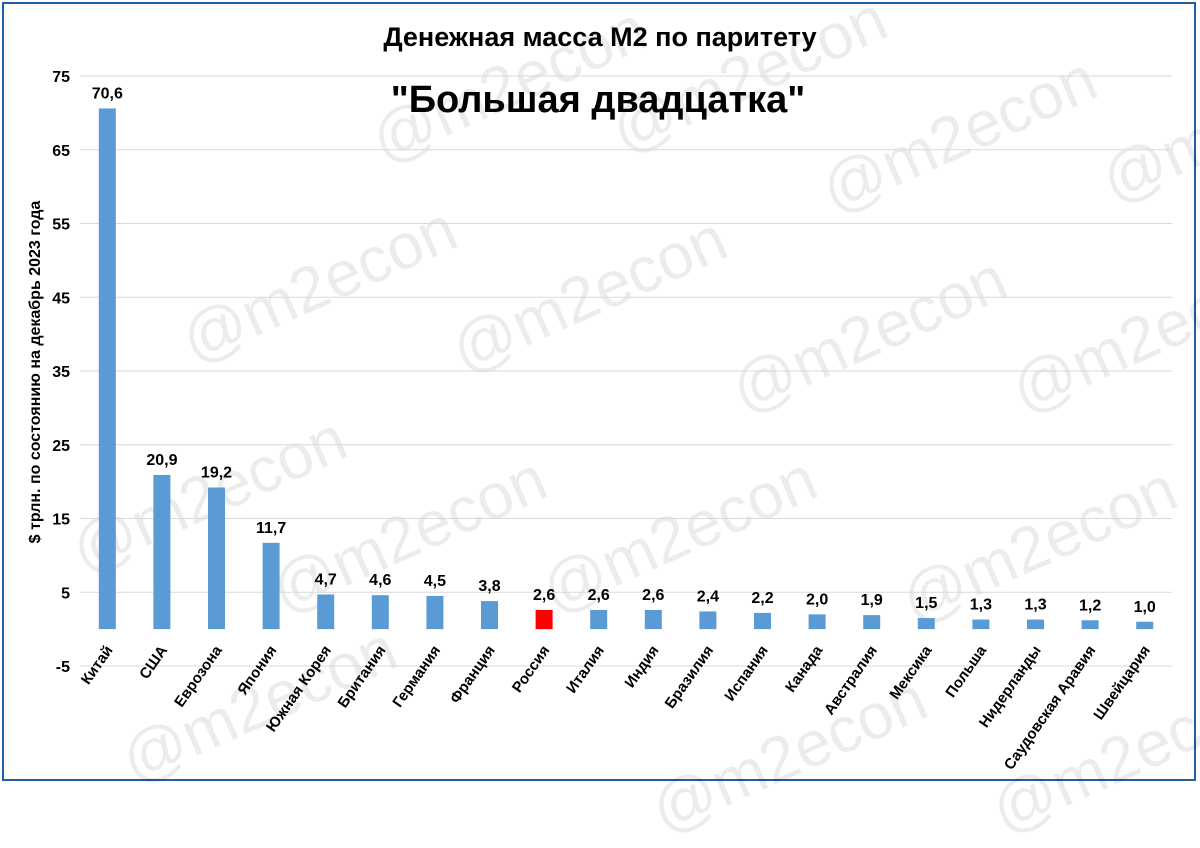  What do you see at coordinates (1090, 605) in the screenshot?
I see `data-label: 1,2` at bounding box center [1090, 605].